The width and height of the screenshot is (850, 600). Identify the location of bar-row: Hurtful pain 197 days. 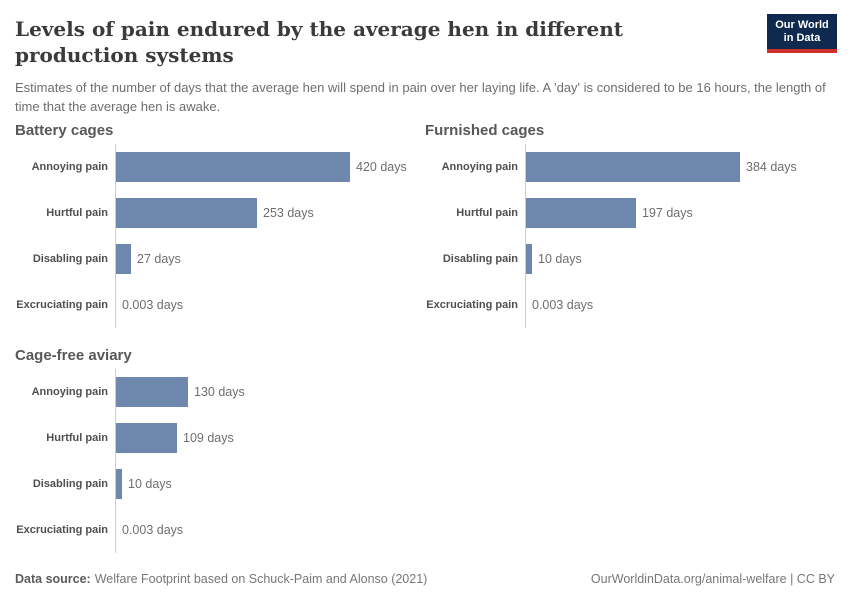
(630, 213).